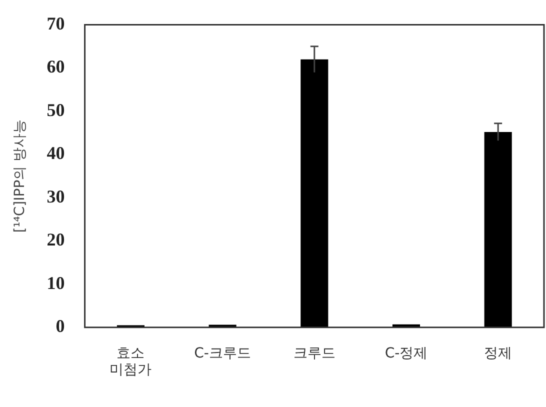 The width and height of the screenshot is (546, 407). I want to click on y-tick-label: 40, so click(55, 153).